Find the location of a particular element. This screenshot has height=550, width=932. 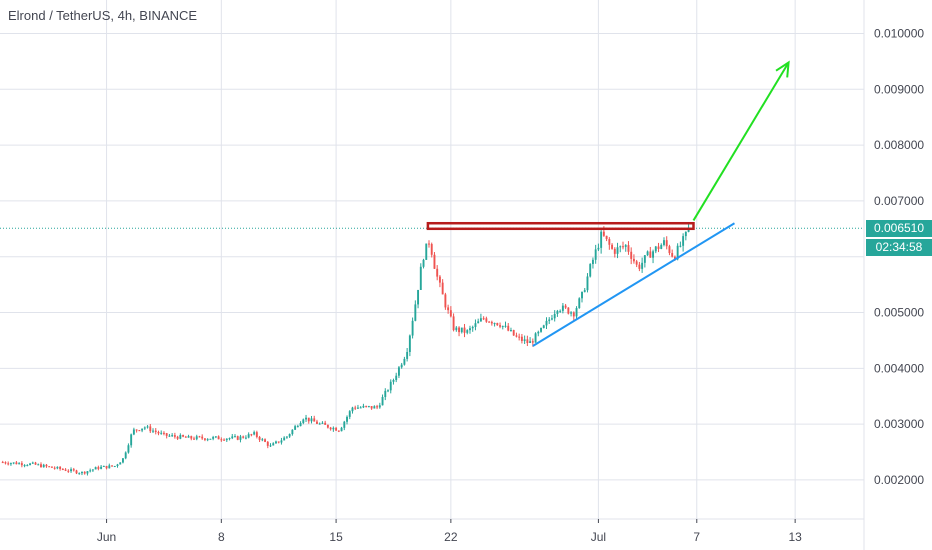

ascending-trendline is located at coordinates (634, 284).